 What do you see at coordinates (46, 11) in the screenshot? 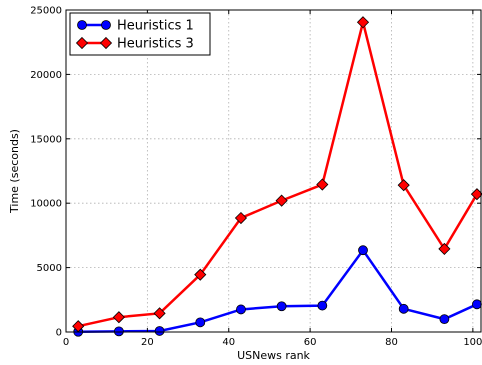
I see `y-tick-label: 25000` at bounding box center [46, 11].